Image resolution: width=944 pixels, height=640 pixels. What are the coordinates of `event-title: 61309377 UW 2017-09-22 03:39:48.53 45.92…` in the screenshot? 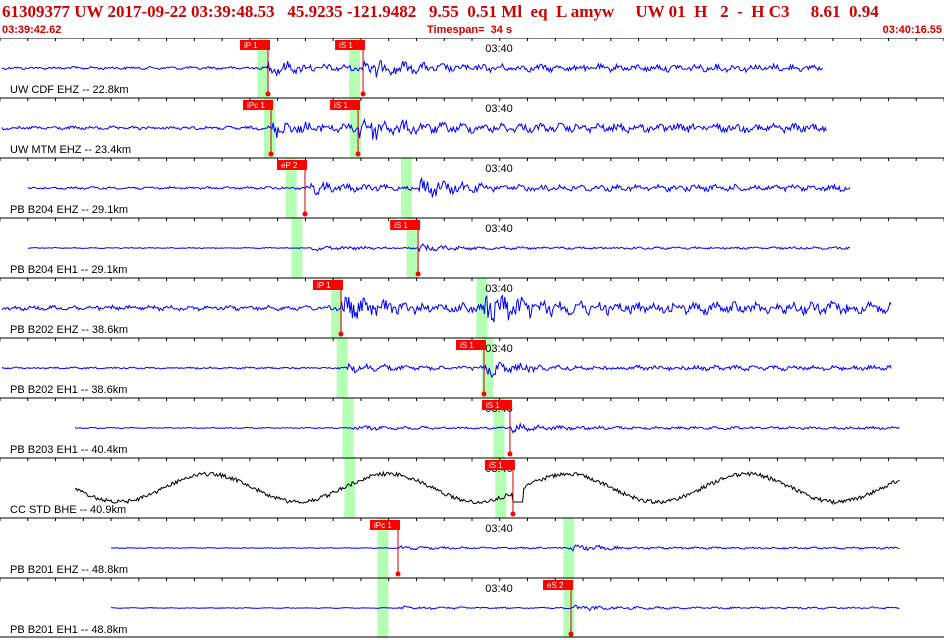 It's located at (440, 11).